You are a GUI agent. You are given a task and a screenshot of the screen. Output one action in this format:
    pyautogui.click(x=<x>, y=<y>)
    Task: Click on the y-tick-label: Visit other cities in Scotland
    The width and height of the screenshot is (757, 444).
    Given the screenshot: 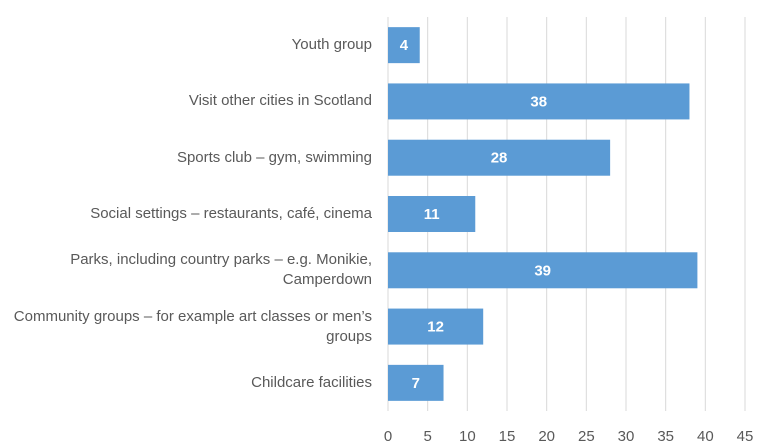 What is the action you would take?
    pyautogui.click(x=280, y=101)
    